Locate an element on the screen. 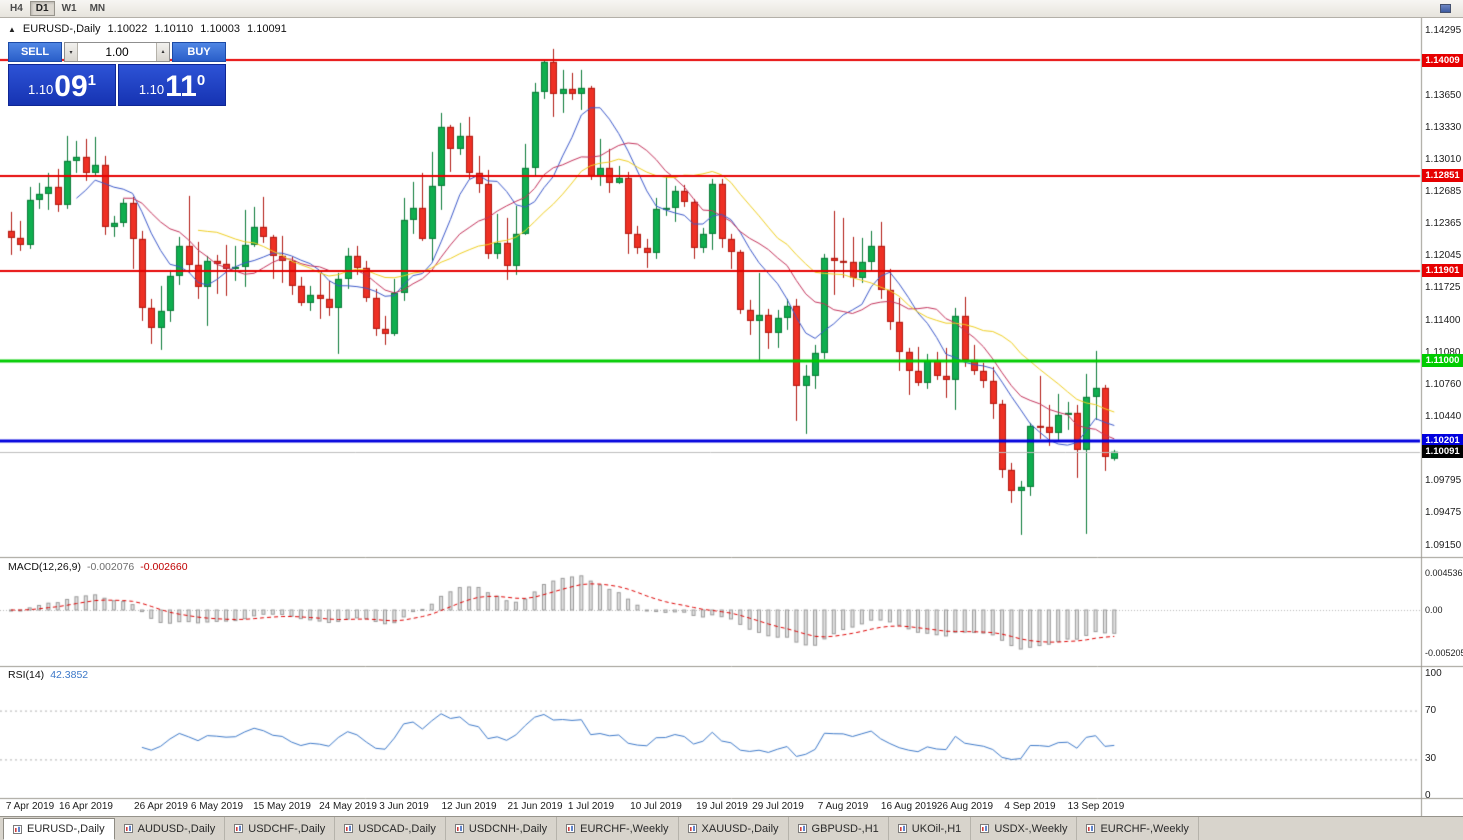 This screenshot has height=840, width=1463. price-axis-tick: 1.11725 is located at coordinates (1443, 288).